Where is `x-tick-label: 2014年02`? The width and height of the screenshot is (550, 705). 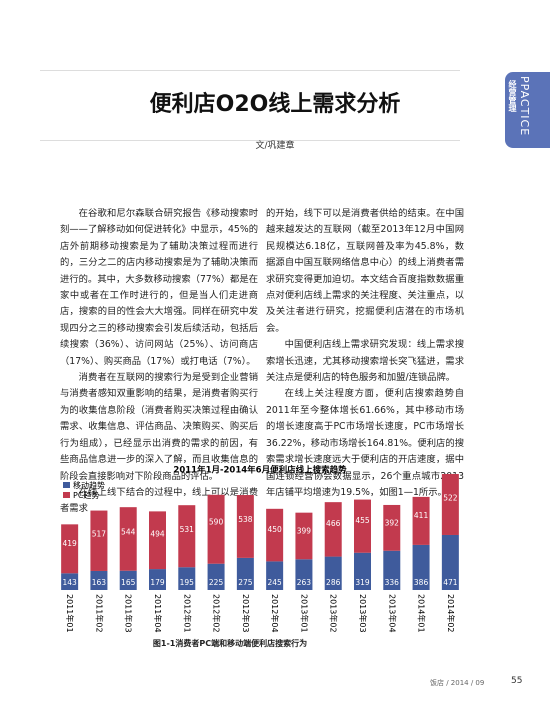
x-tick-label: 2014年02 is located at coordinates (451, 613).